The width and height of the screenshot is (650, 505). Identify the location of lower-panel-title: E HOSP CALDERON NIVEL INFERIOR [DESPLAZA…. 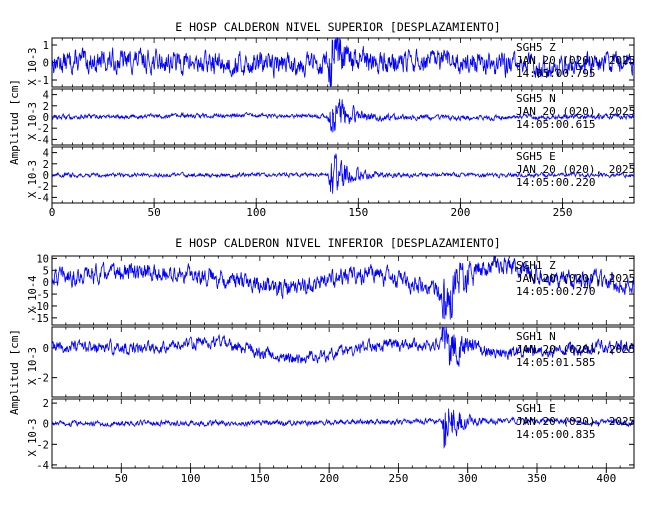
(337, 243).